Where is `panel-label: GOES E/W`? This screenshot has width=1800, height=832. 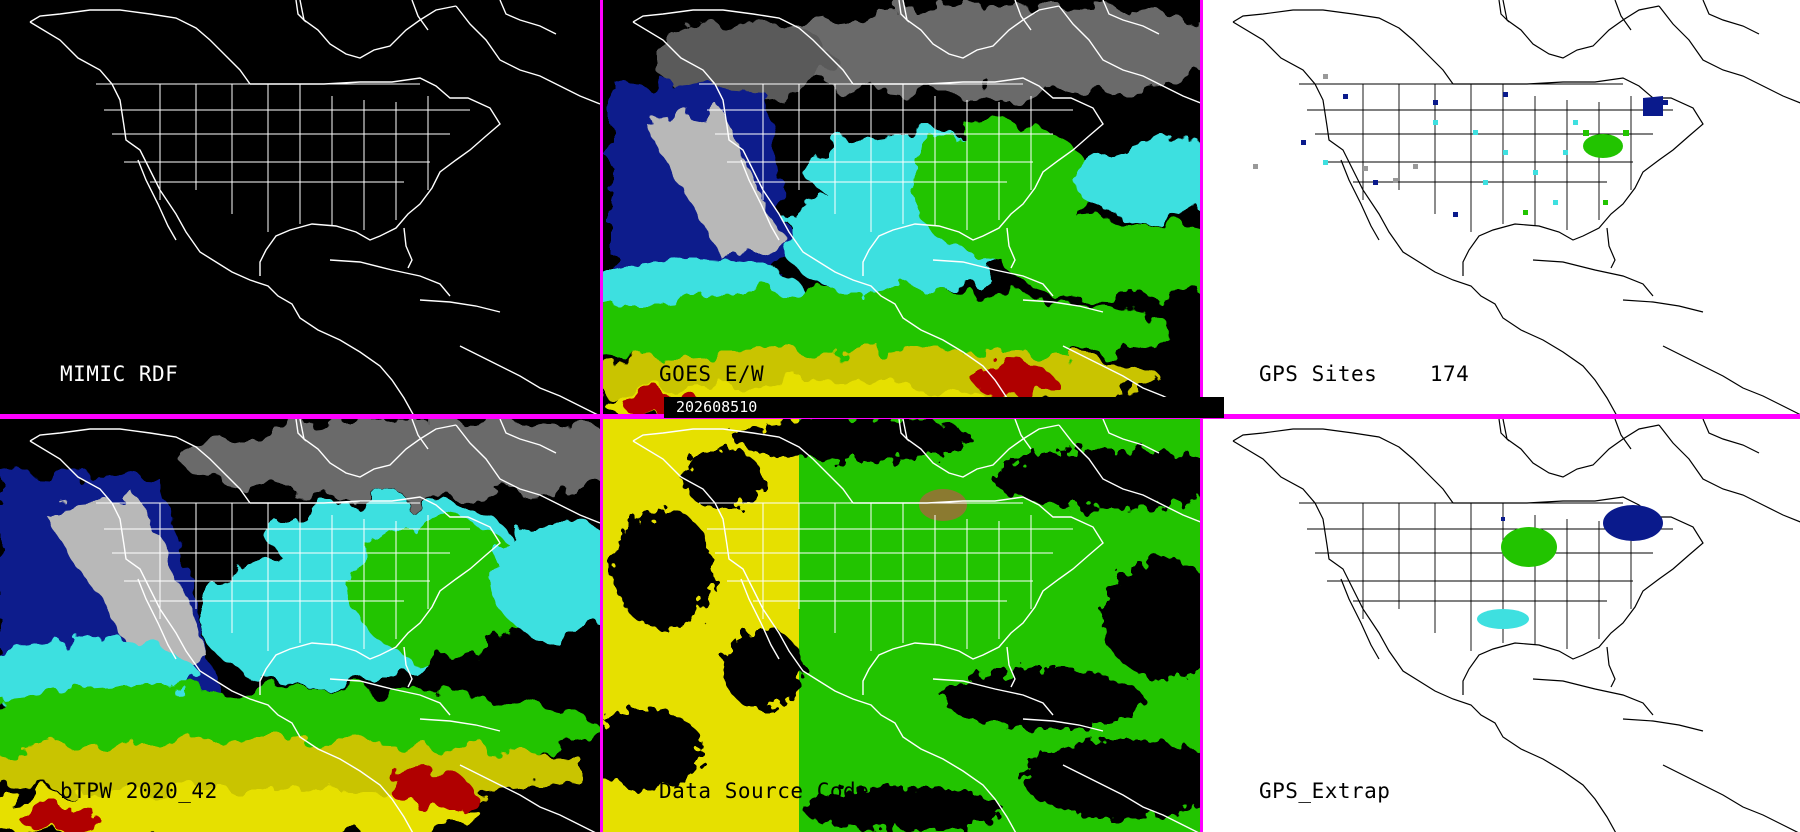 panel-label: GOES E/W is located at coordinates (712, 374).